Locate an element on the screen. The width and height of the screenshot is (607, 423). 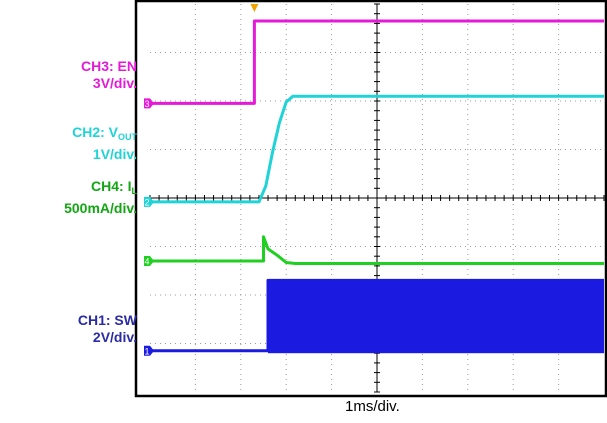
ch2-label: CH2: VOUT 1V/div. is located at coordinates (104, 143).